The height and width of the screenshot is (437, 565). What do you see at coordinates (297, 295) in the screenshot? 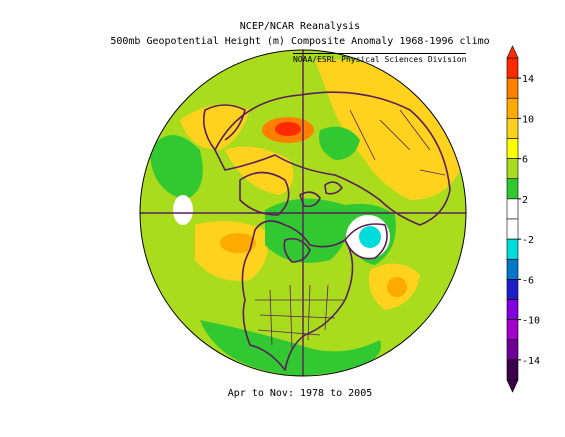
I see `coast-north-america` at bounding box center [297, 295].